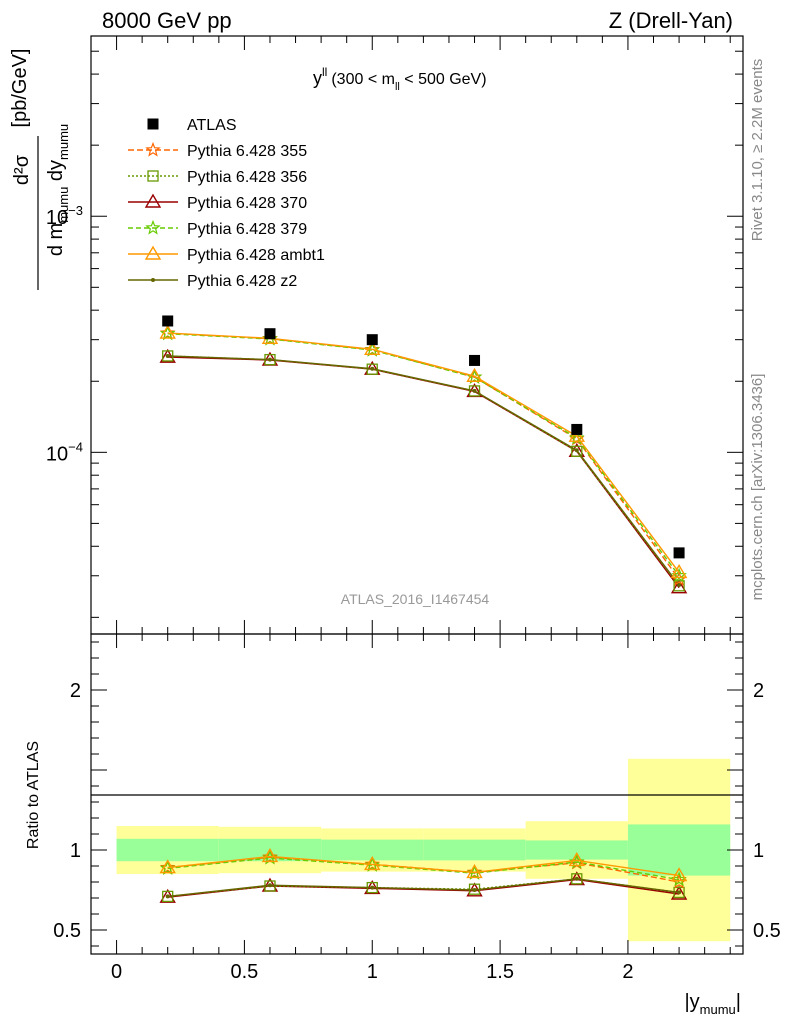 The image size is (786, 1024). I want to click on x-axis-title: |ymumu|, so click(712, 1004).